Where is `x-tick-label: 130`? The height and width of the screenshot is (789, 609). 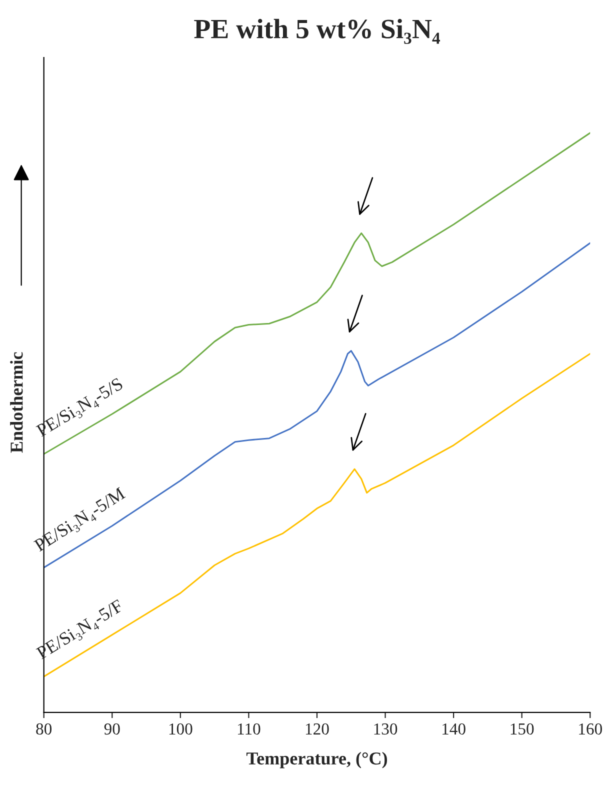
x-tick-label: 130 is located at coordinates (386, 729).